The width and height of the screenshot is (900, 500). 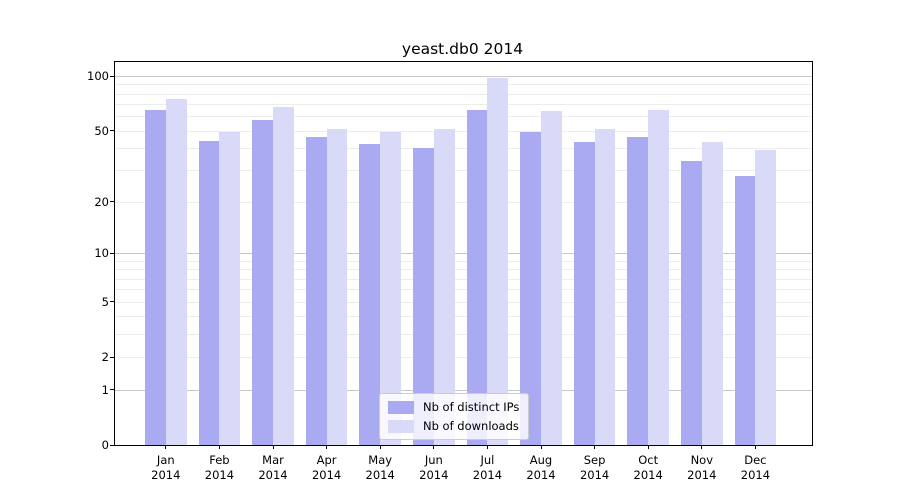 What do you see at coordinates (594, 467) in the screenshot?
I see `x-tick-label-sep: Sep 2014` at bounding box center [594, 467].